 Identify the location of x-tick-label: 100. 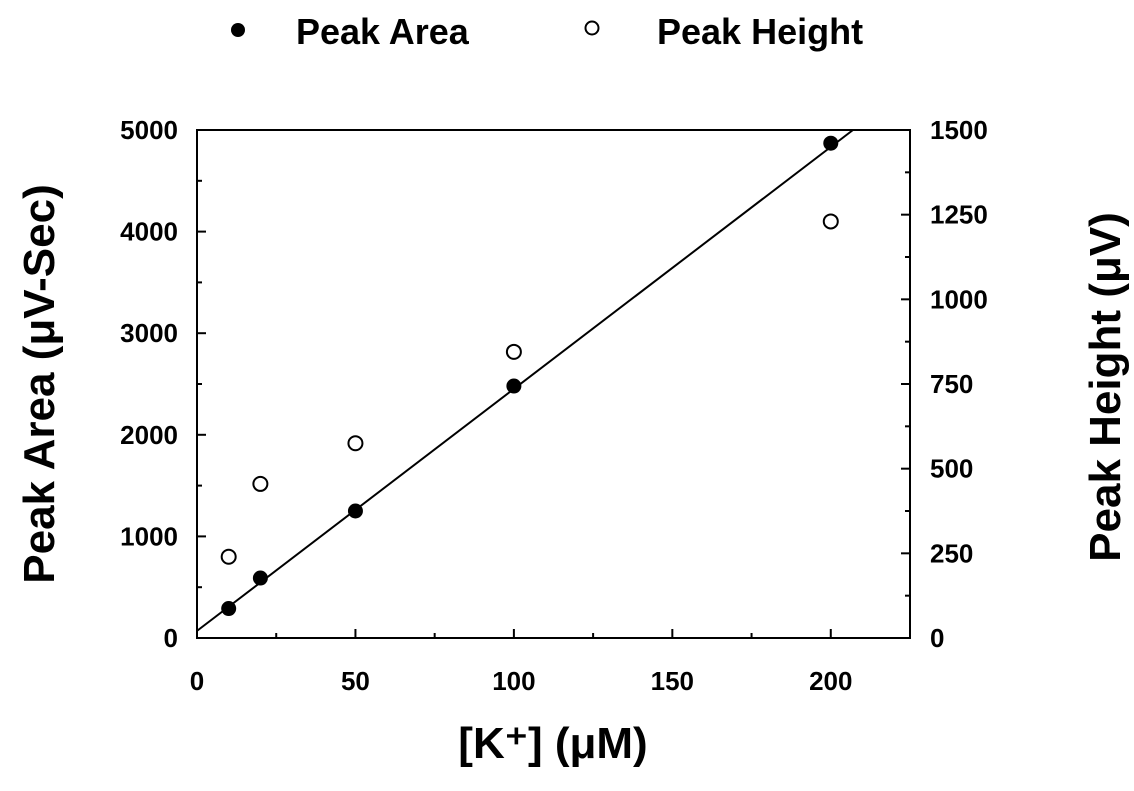
(513, 681).